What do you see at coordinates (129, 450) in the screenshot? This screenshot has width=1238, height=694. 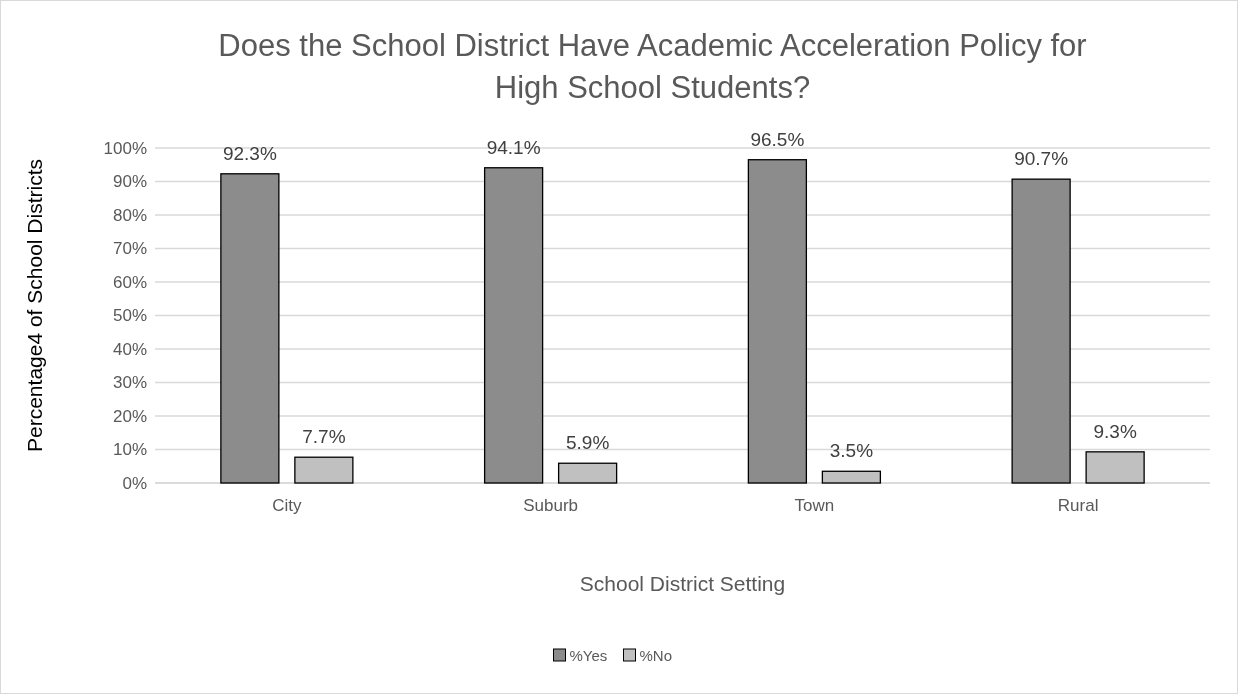 I see `y-tick-label: 10%` at bounding box center [129, 450].